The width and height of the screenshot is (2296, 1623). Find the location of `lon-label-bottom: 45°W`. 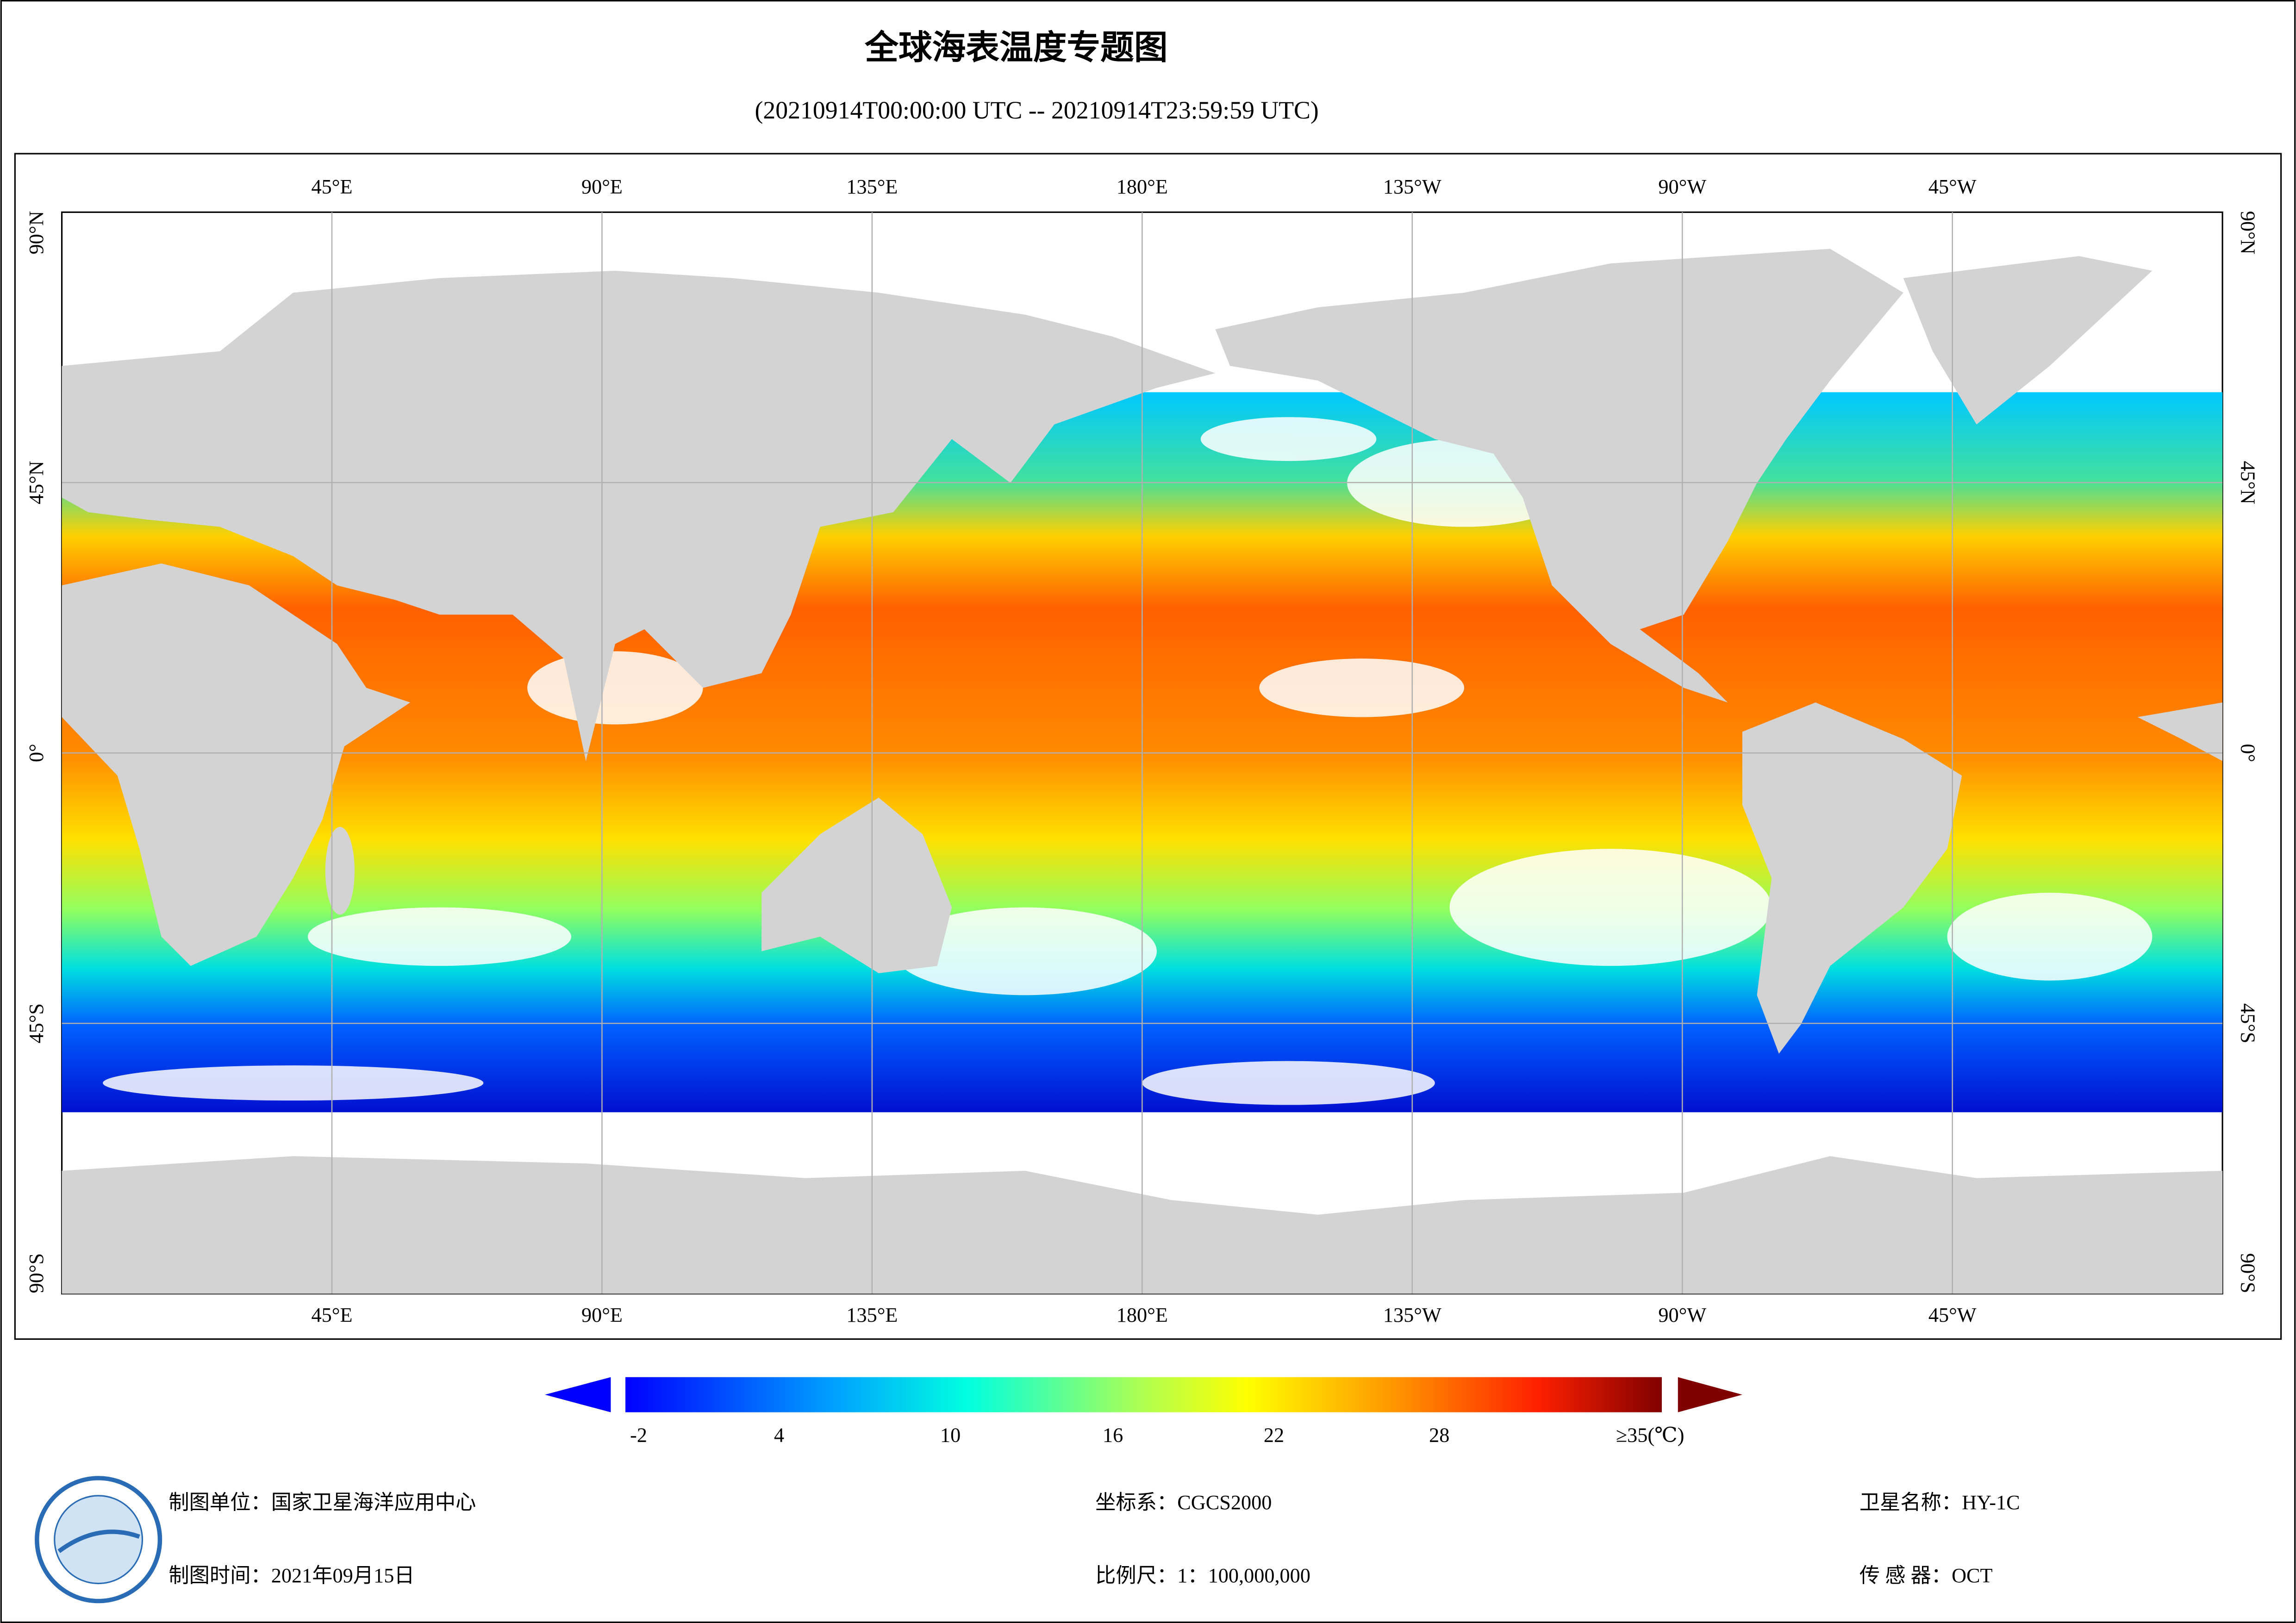

lon-label-bottom: 45°W is located at coordinates (1952, 1315).